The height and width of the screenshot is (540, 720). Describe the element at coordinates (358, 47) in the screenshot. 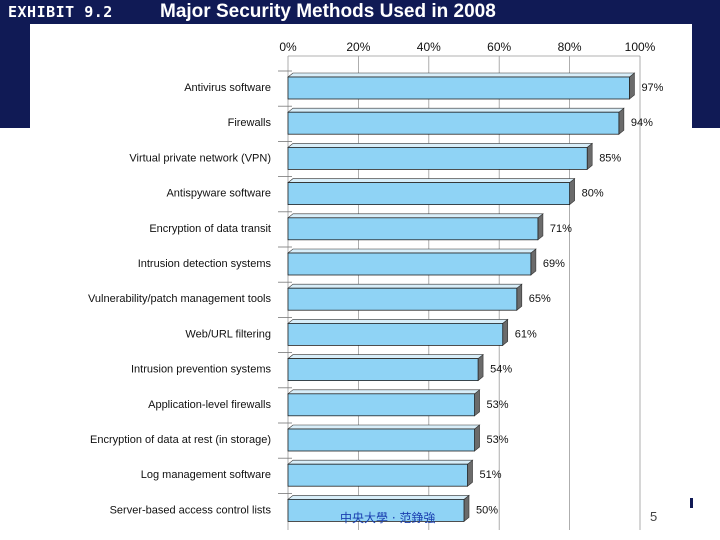

I see `tick-label: 20%` at that location.